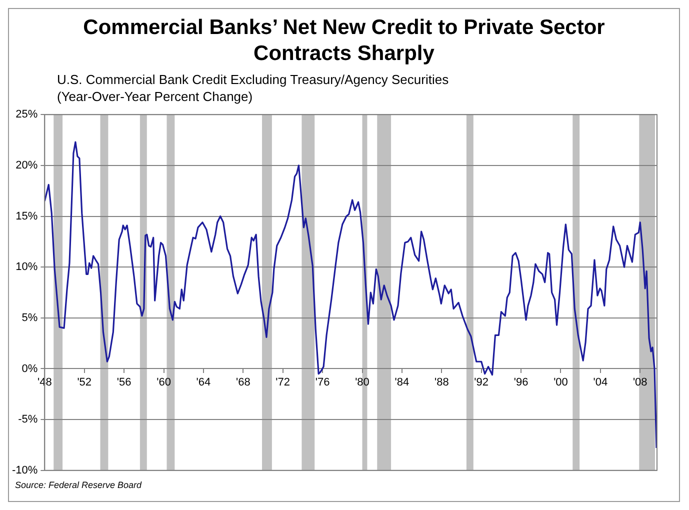 The width and height of the screenshot is (689, 510). What do you see at coordinates (79, 485) in the screenshot?
I see `source-note: Source: Federal Reserve Board` at bounding box center [79, 485].